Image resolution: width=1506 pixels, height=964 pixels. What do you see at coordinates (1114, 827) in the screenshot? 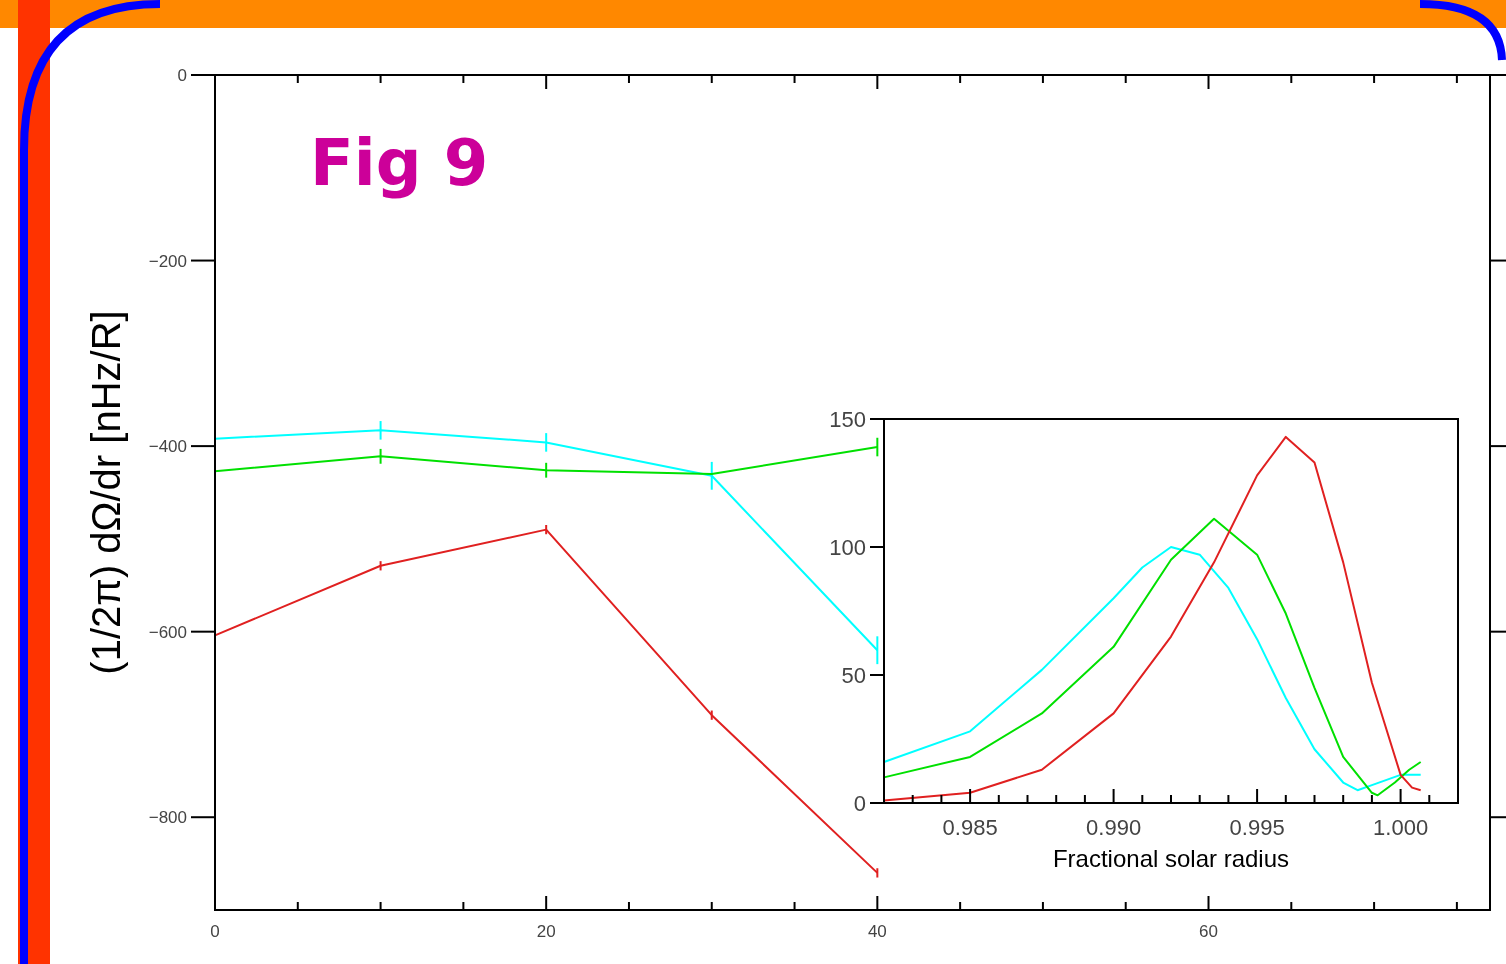
I see `x-tick-label: 0.990` at bounding box center [1114, 827].